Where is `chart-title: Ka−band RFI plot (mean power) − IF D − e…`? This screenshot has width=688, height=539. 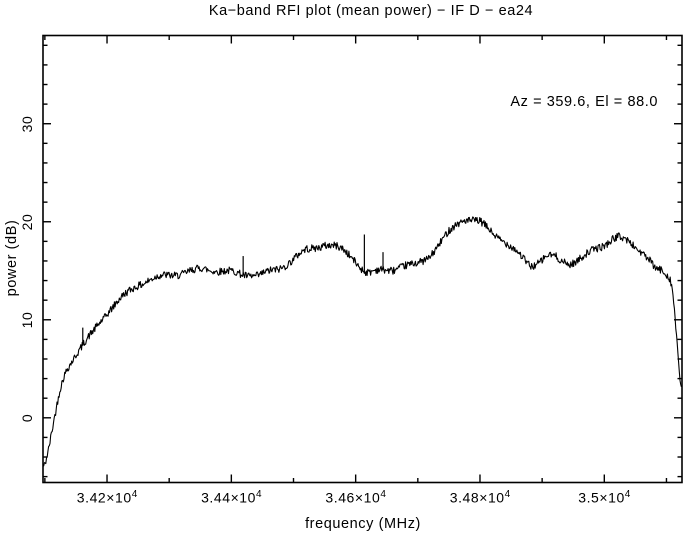
chart-title: Ka−band RFI plot (mean power) − IF D − e… is located at coordinates (371, 11).